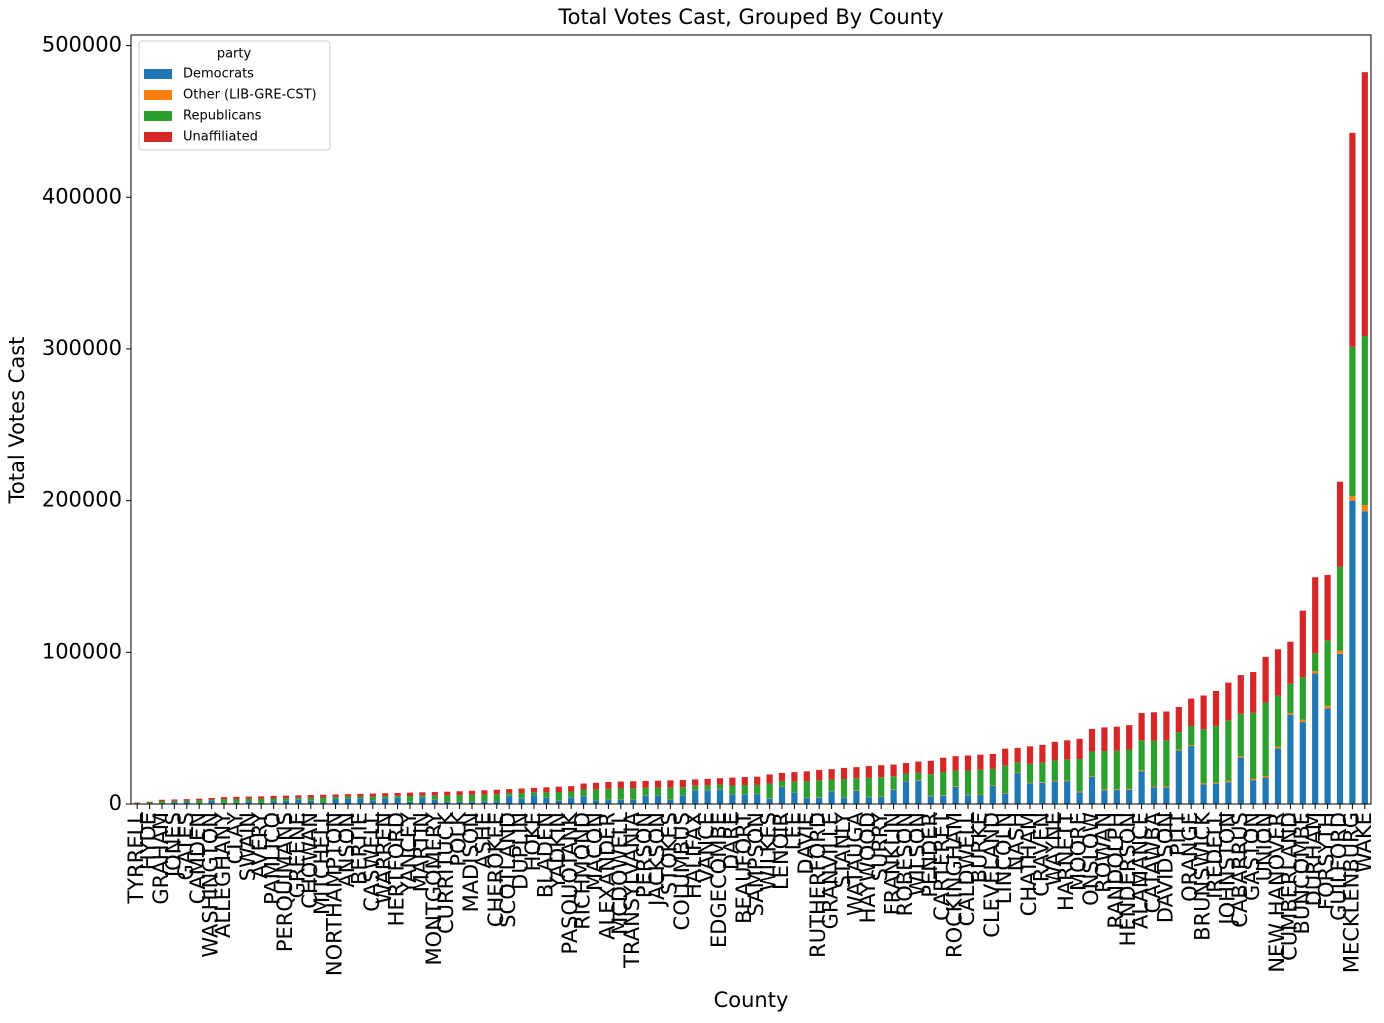 The height and width of the screenshot is (1023, 1384). Describe the element at coordinates (731, 841) in the screenshot. I see `x-tick-label: DARE` at that location.